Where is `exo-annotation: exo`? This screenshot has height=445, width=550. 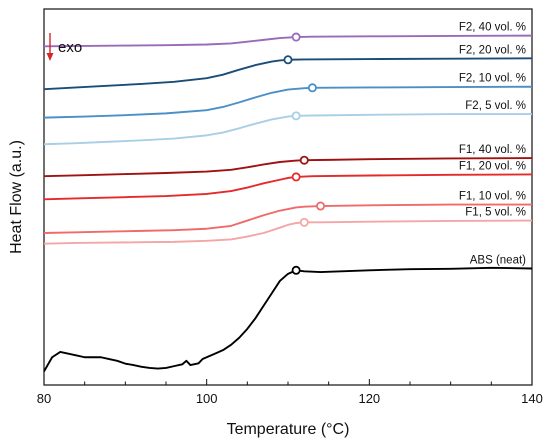 exo-annotation: exo is located at coordinates (64, 47).